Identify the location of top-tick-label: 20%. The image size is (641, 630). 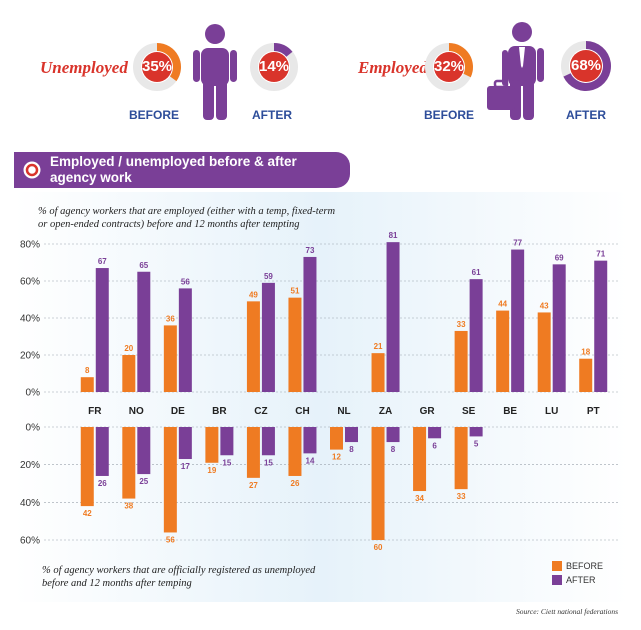
(30, 356).